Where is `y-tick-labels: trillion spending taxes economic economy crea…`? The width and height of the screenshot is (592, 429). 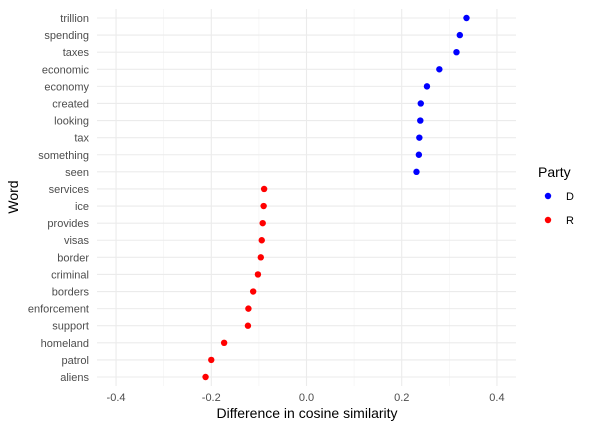
y-tick-labels: trillion spending taxes economic economy crea… is located at coordinates (59, 198).